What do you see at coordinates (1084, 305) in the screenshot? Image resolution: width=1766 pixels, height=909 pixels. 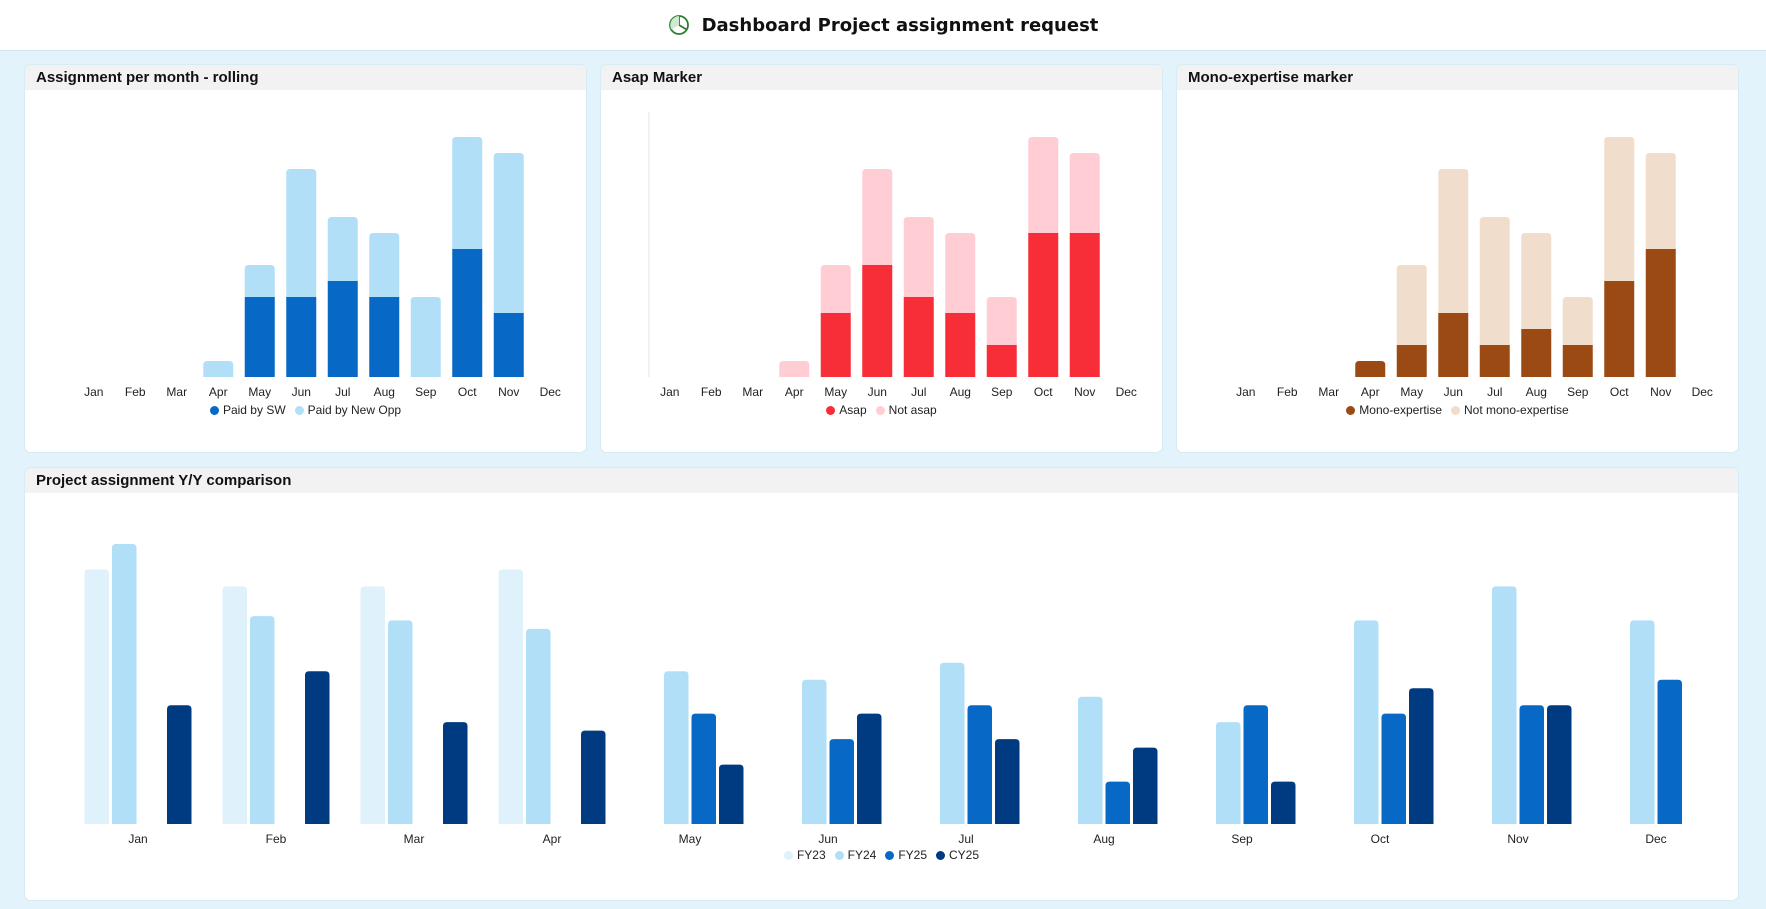 I see `bar-asap-nov` at bounding box center [1084, 305].